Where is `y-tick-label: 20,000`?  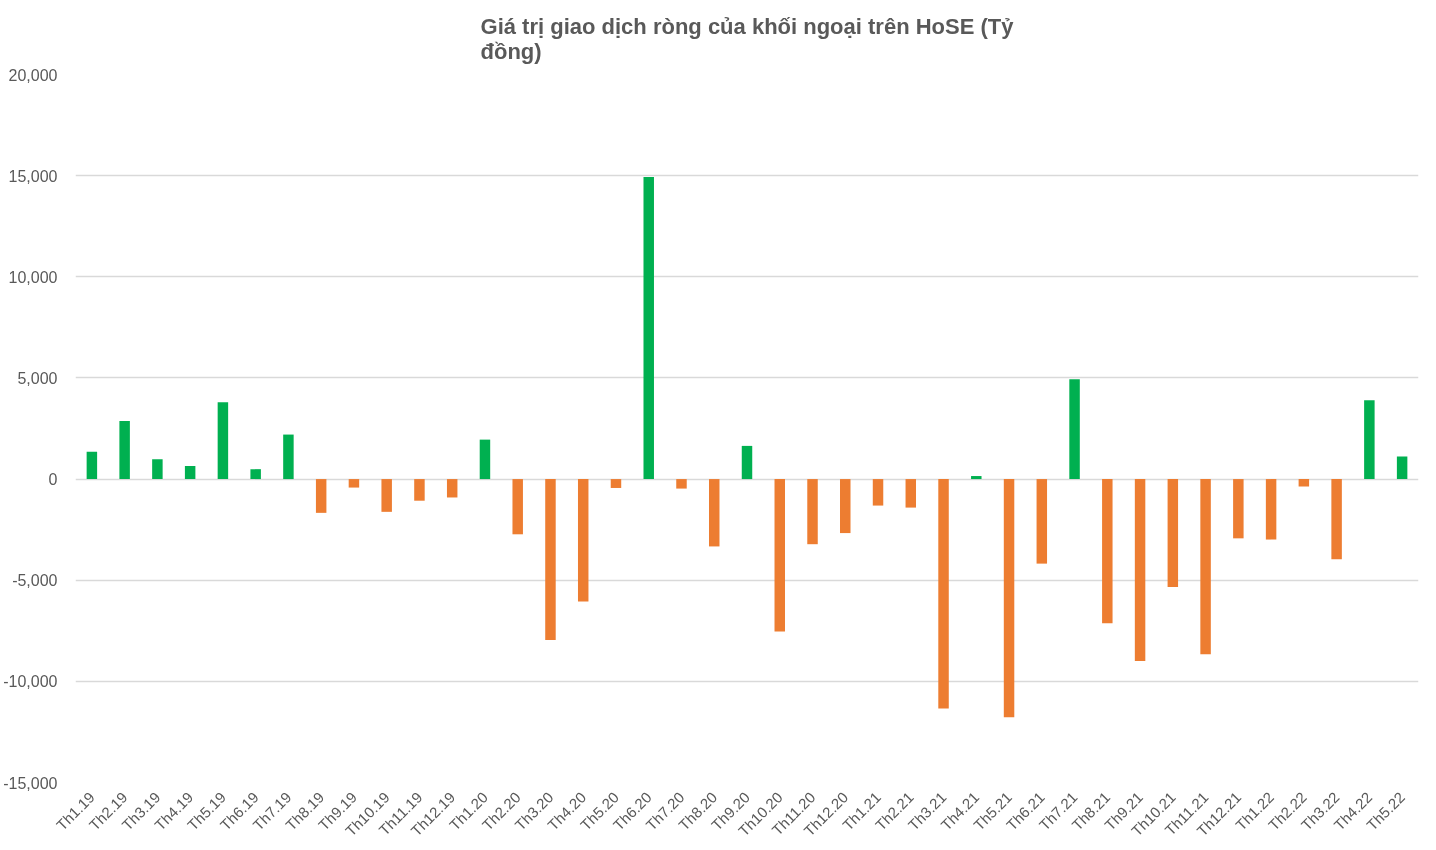 y-tick-label: 20,000 is located at coordinates (33, 75).